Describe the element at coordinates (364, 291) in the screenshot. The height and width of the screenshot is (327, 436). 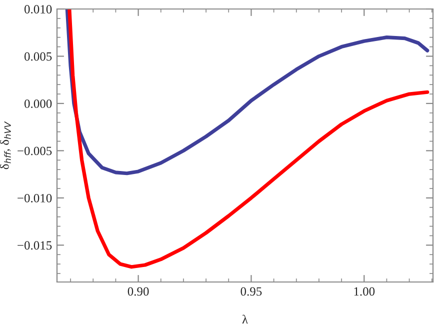
I see `x-tick-label: 1.00` at that location.